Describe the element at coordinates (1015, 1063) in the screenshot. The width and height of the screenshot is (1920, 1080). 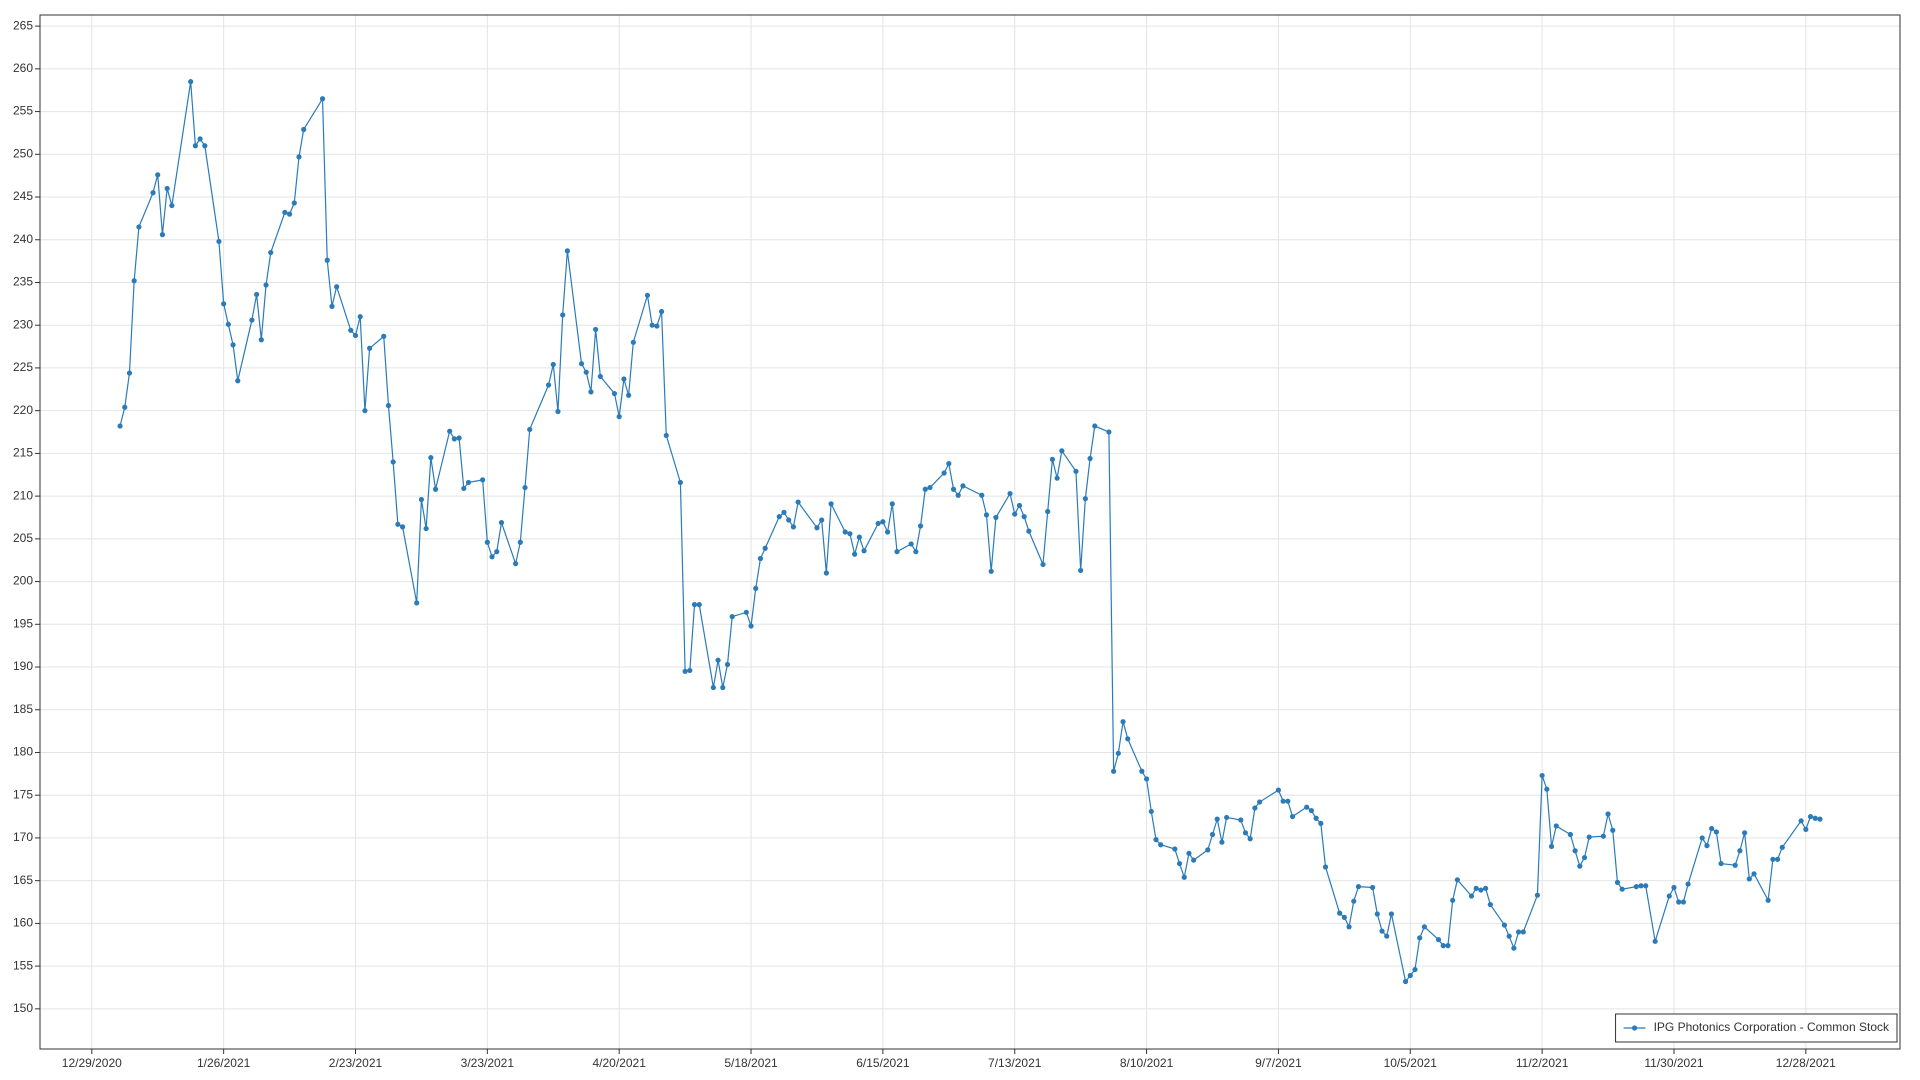
I see `x-tick-label: 7/13/2021` at that location.